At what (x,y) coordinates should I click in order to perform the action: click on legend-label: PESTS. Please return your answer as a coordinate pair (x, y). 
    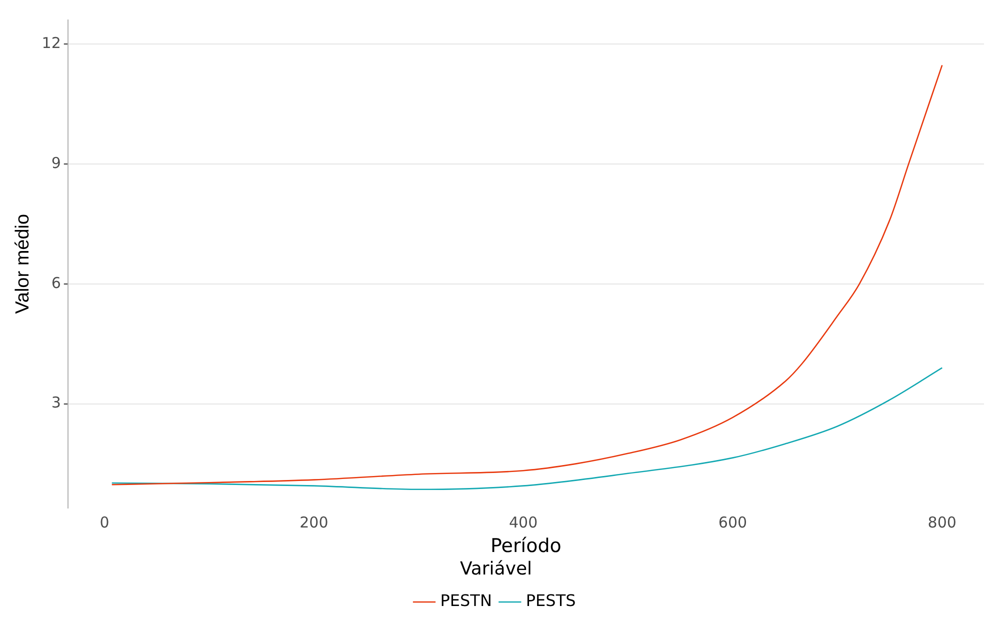
    Looking at the image, I should click on (551, 600).